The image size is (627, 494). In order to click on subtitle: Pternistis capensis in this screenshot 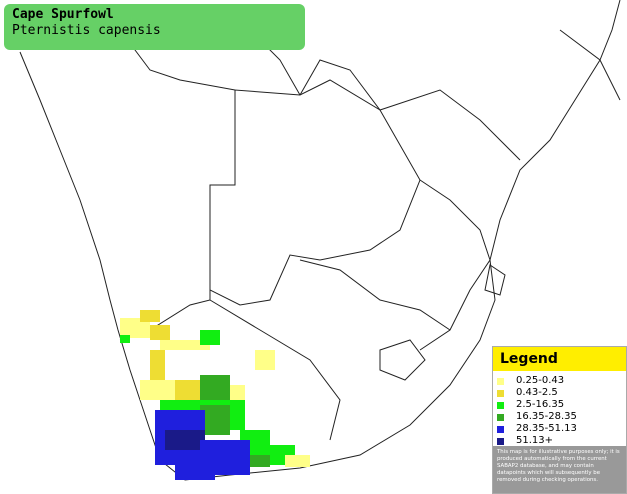, I will do `click(86, 30)`.